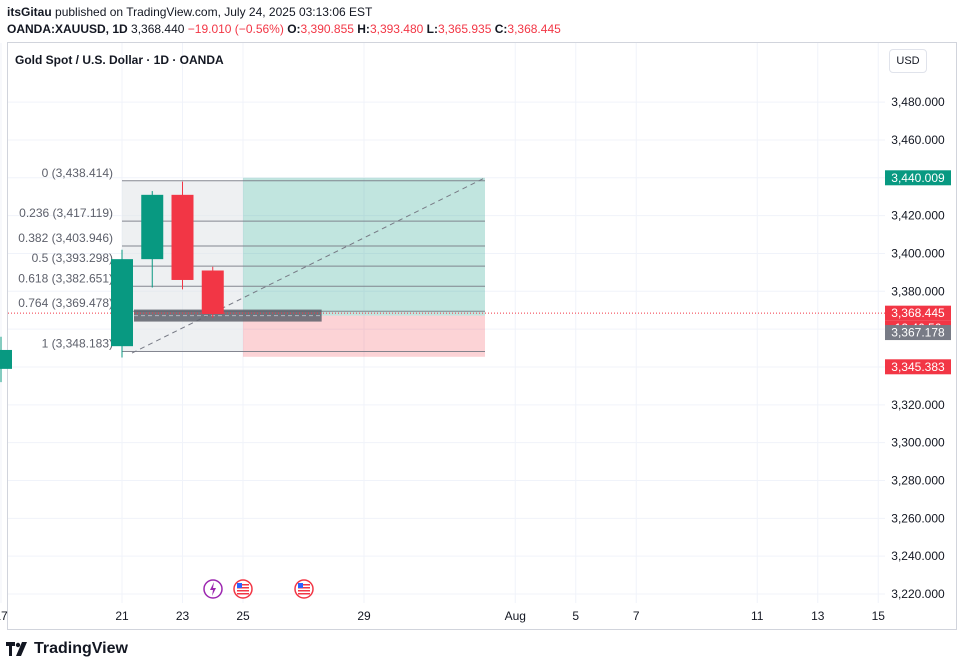 The width and height of the screenshot is (964, 667). I want to click on chart-title: Gold Spot / U.S. Dollar · 1D · OANDA, so click(119, 60).